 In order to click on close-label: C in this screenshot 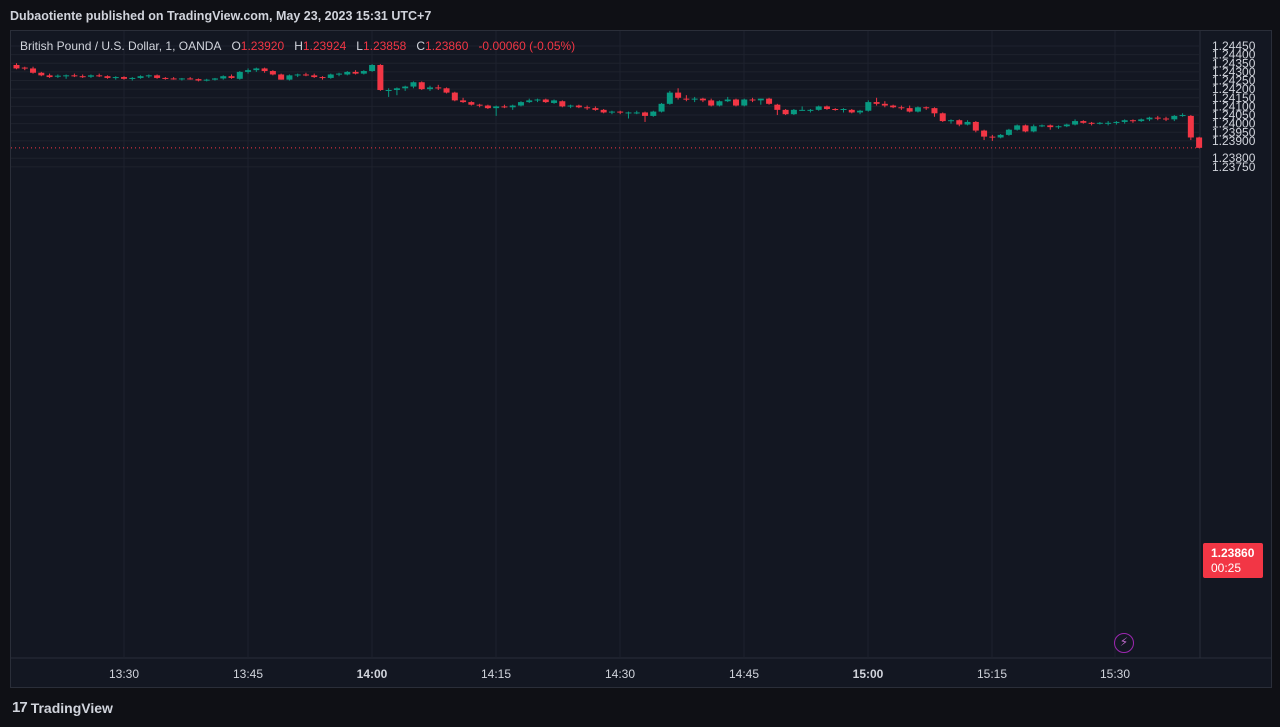, I will do `click(421, 46)`.